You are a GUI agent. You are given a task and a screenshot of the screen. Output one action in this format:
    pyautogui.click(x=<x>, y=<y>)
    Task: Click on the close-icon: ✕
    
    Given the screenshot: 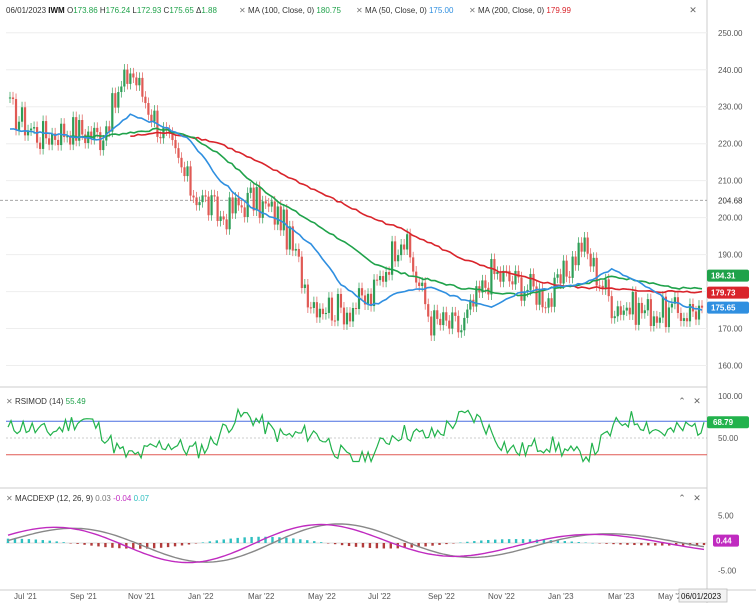 What is the action you would take?
    pyautogui.click(x=693, y=10)
    